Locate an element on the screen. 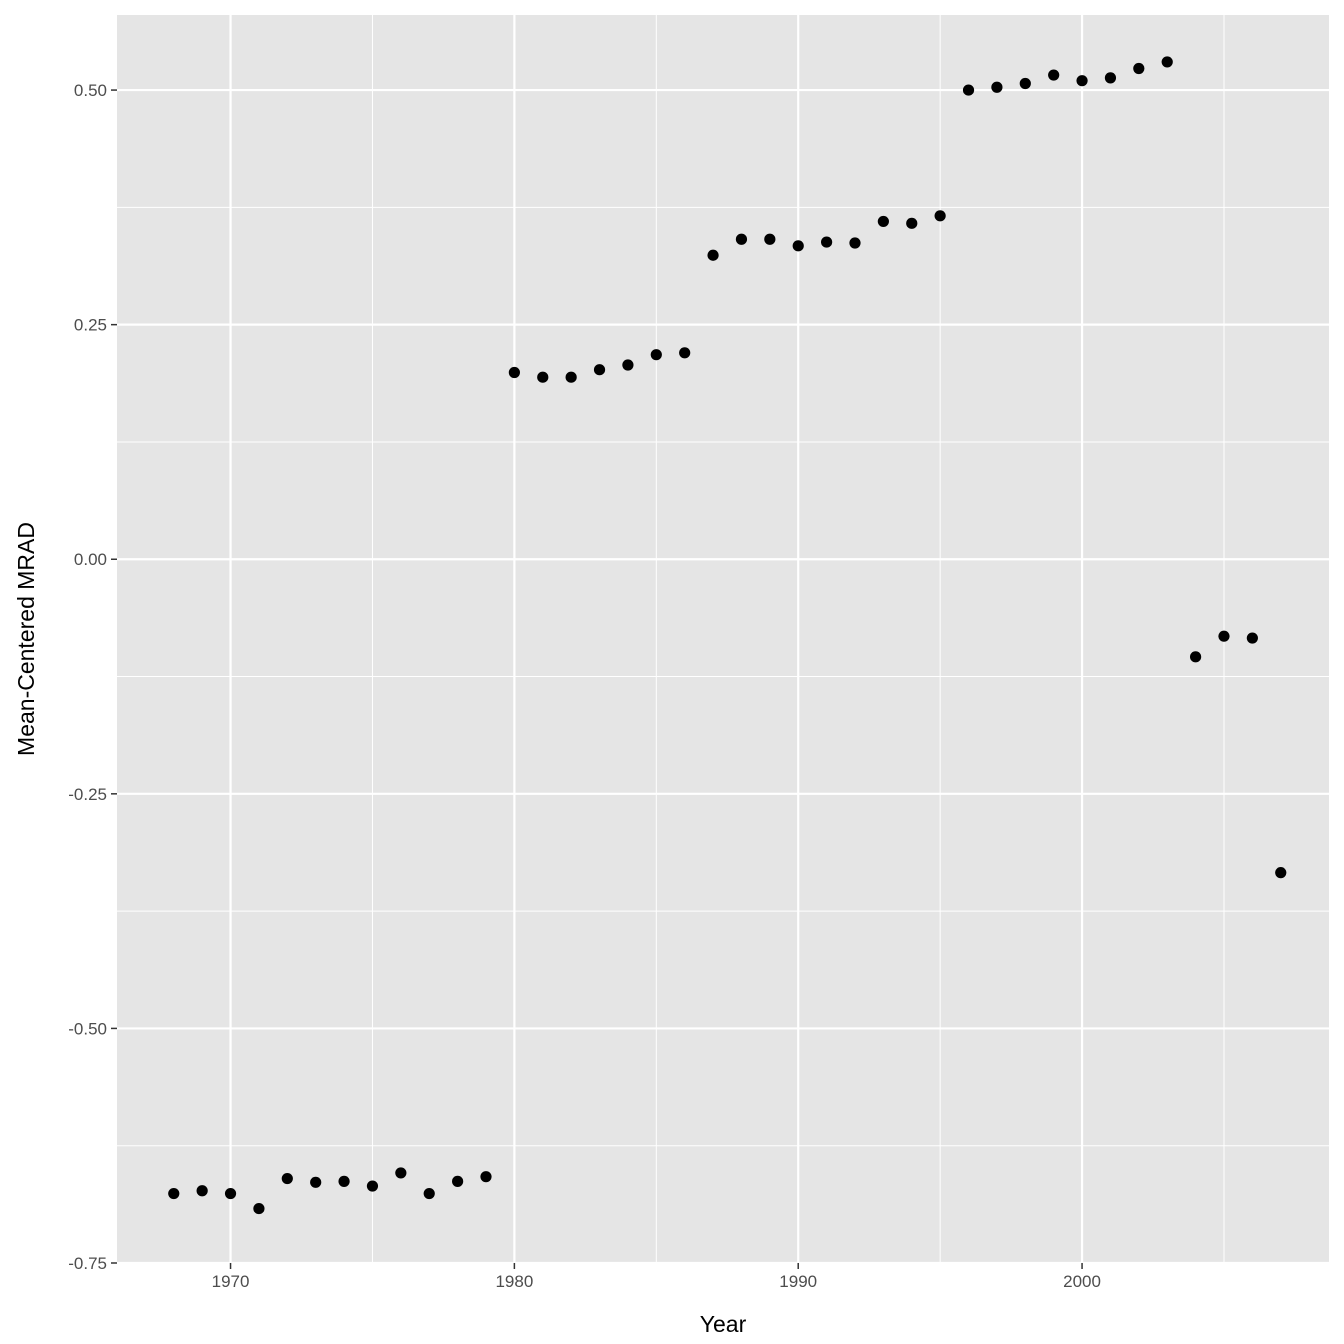 The image size is (1344, 1344). x-axis: 1970 1980 1990 2000 is located at coordinates (656, 1277).